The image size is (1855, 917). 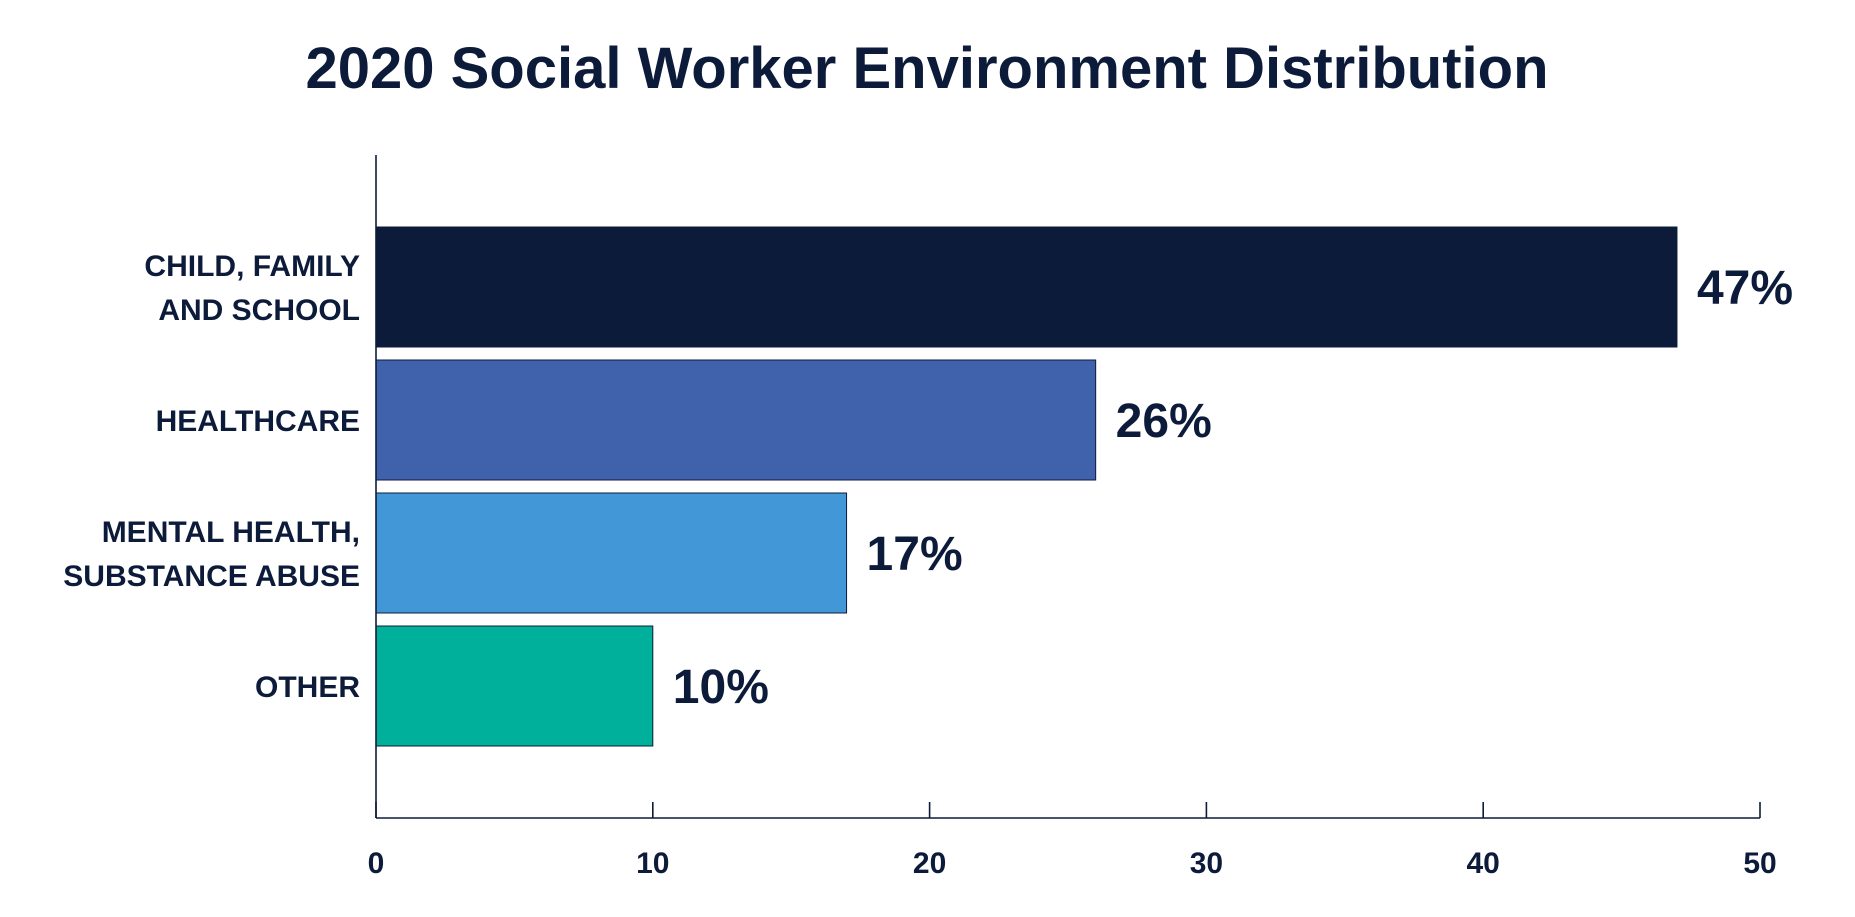 What do you see at coordinates (211, 576) in the screenshot?
I see `category-label-line: SUBSTANCE ABUSE` at bounding box center [211, 576].